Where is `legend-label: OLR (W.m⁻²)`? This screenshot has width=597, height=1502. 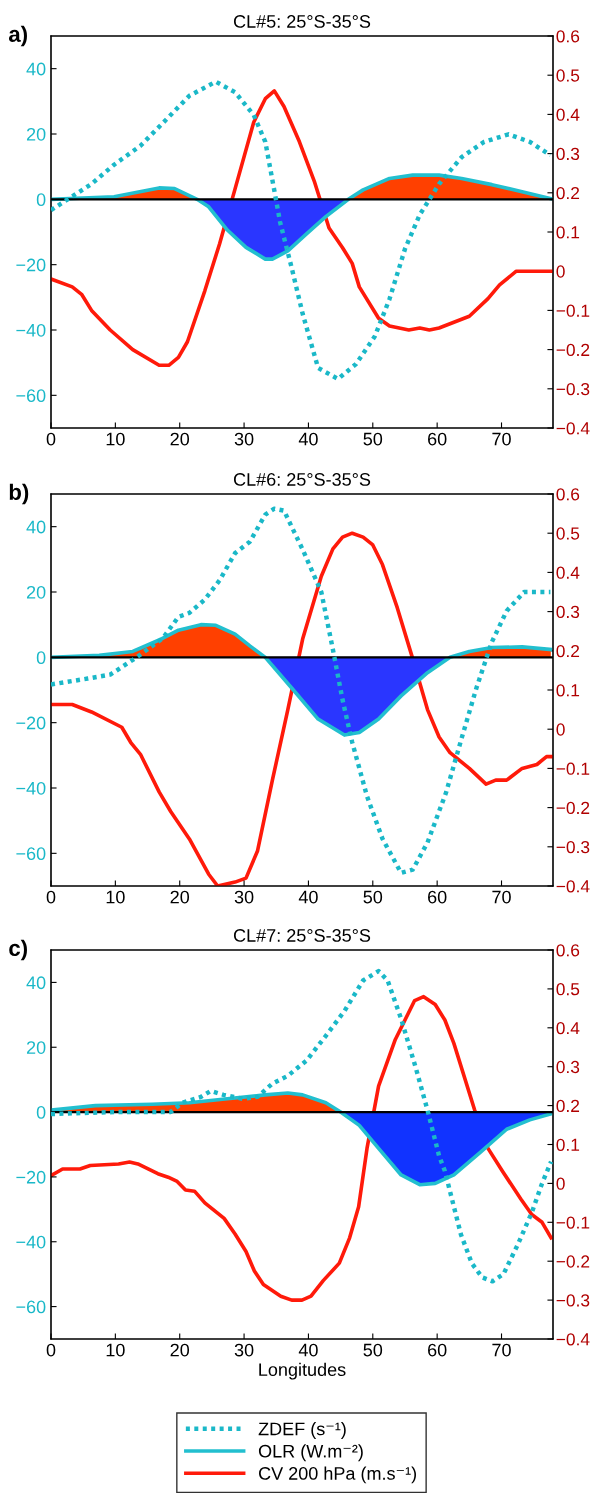
legend-label: OLR (W.m⁻²) is located at coordinates (310, 1453).